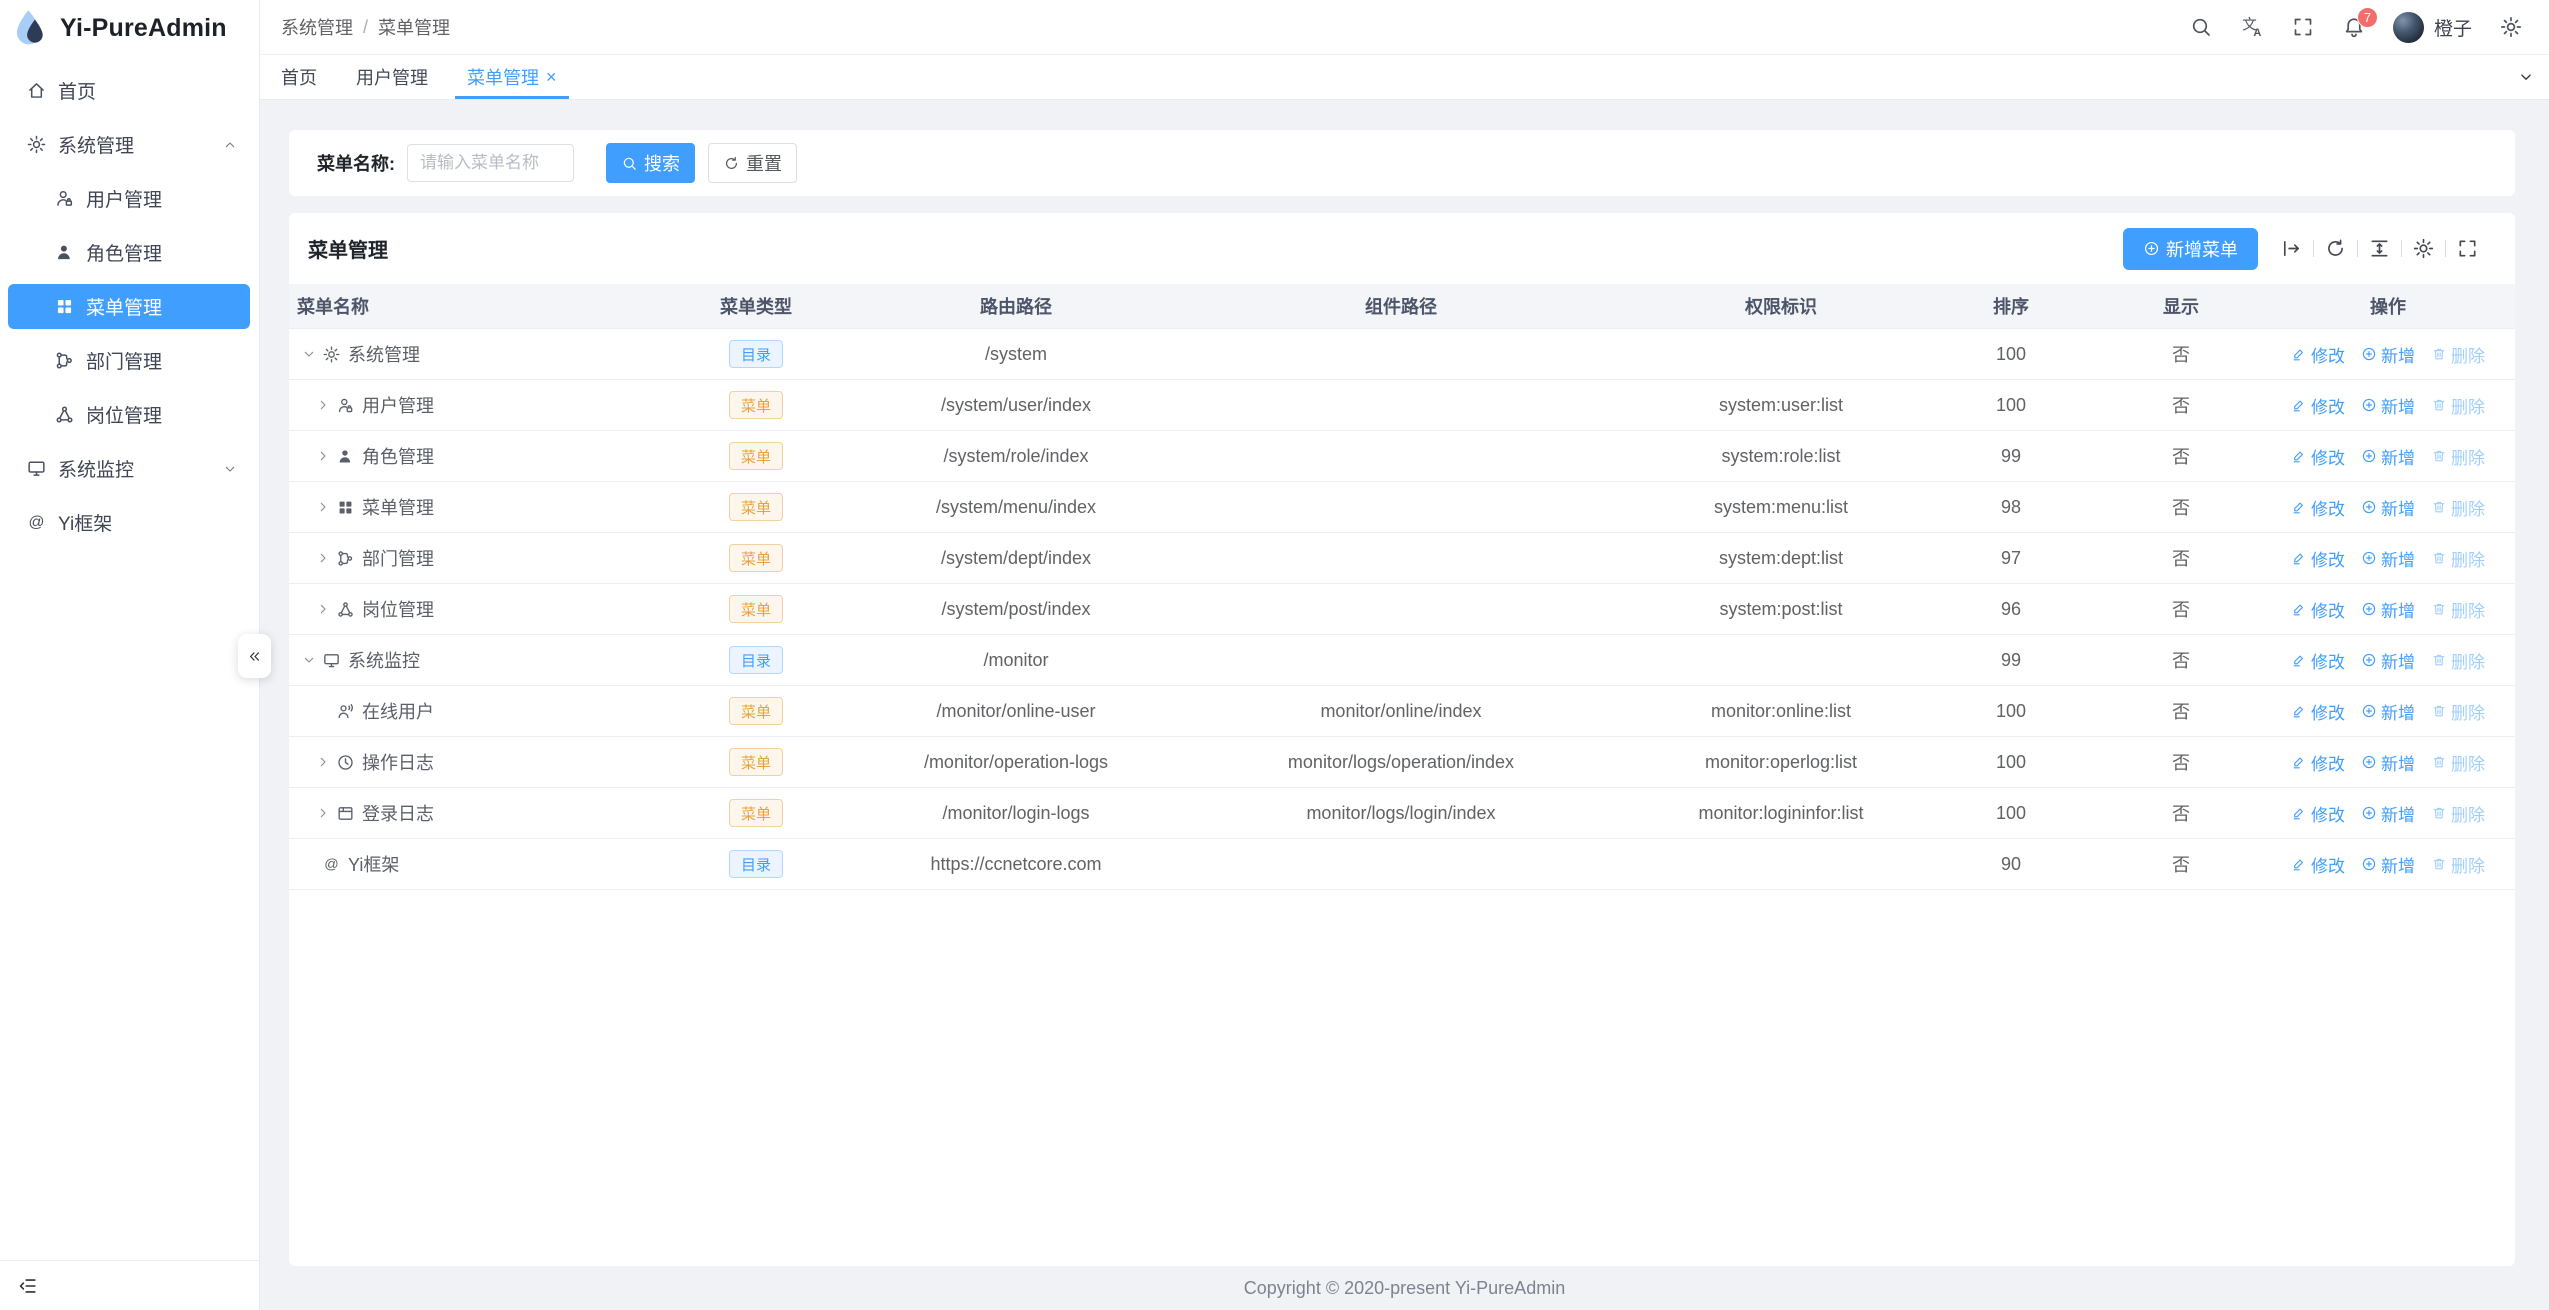 This screenshot has height=1310, width=2549. Describe the element at coordinates (2439, 762) in the screenshot. I see `delete-icon` at that location.